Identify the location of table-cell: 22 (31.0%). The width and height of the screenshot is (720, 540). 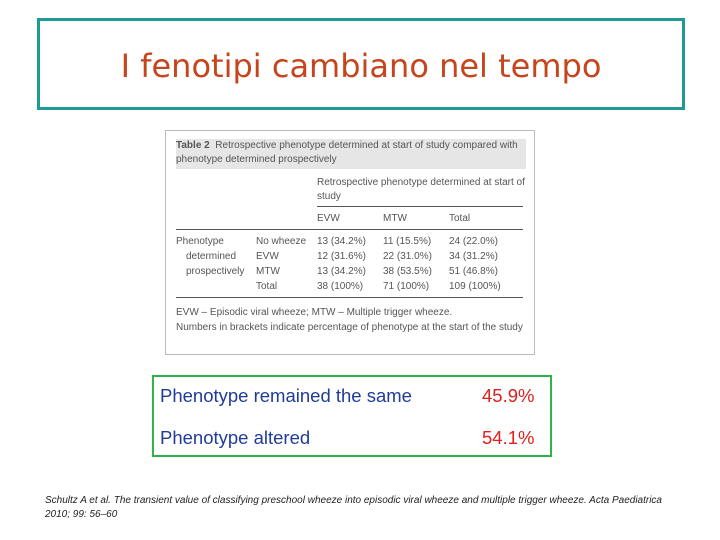
(407, 256).